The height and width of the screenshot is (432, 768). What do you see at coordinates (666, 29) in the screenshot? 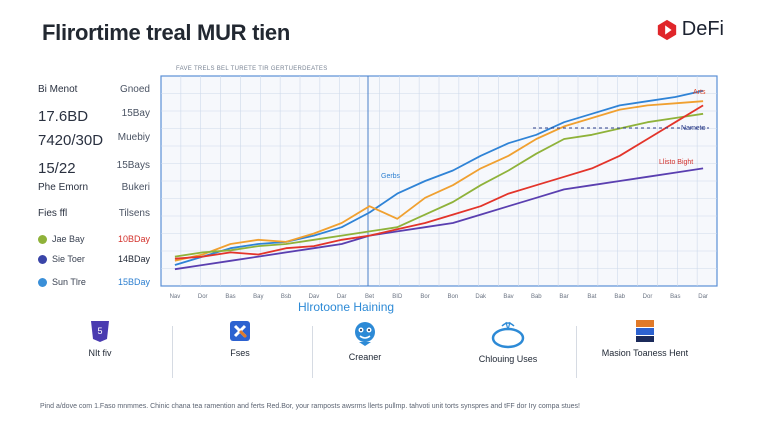
I see `brand-hexagon-icon` at bounding box center [666, 29].